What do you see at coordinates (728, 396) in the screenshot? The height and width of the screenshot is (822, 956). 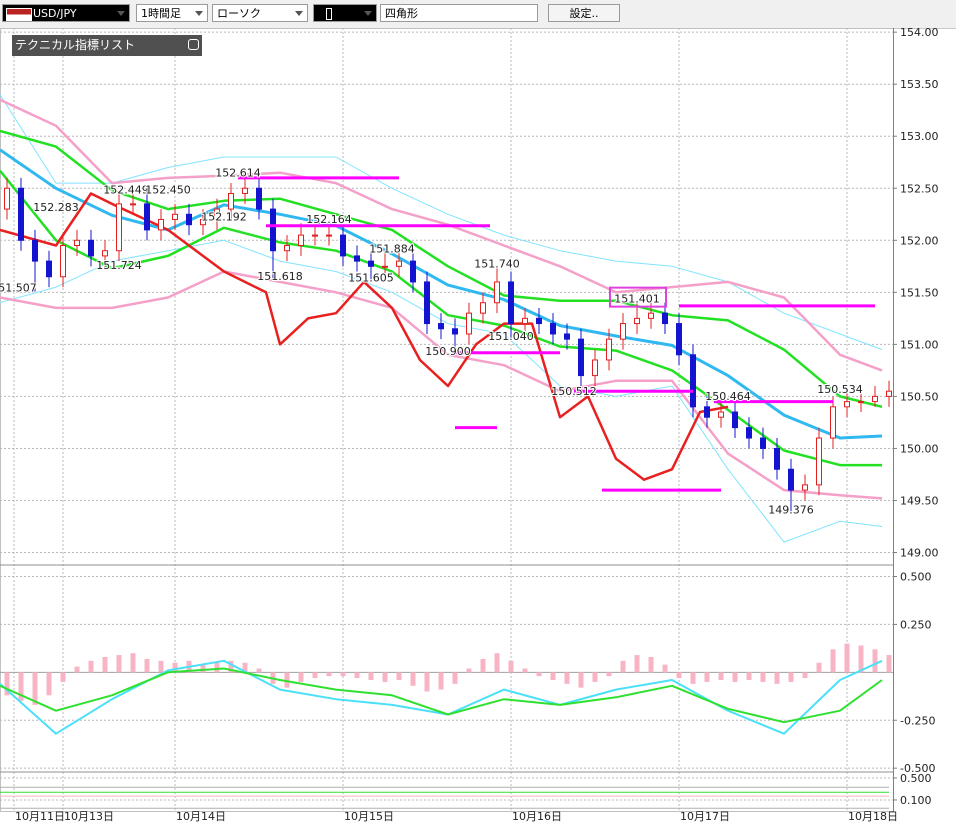 I see `price-annotation: 150.464` at bounding box center [728, 396].